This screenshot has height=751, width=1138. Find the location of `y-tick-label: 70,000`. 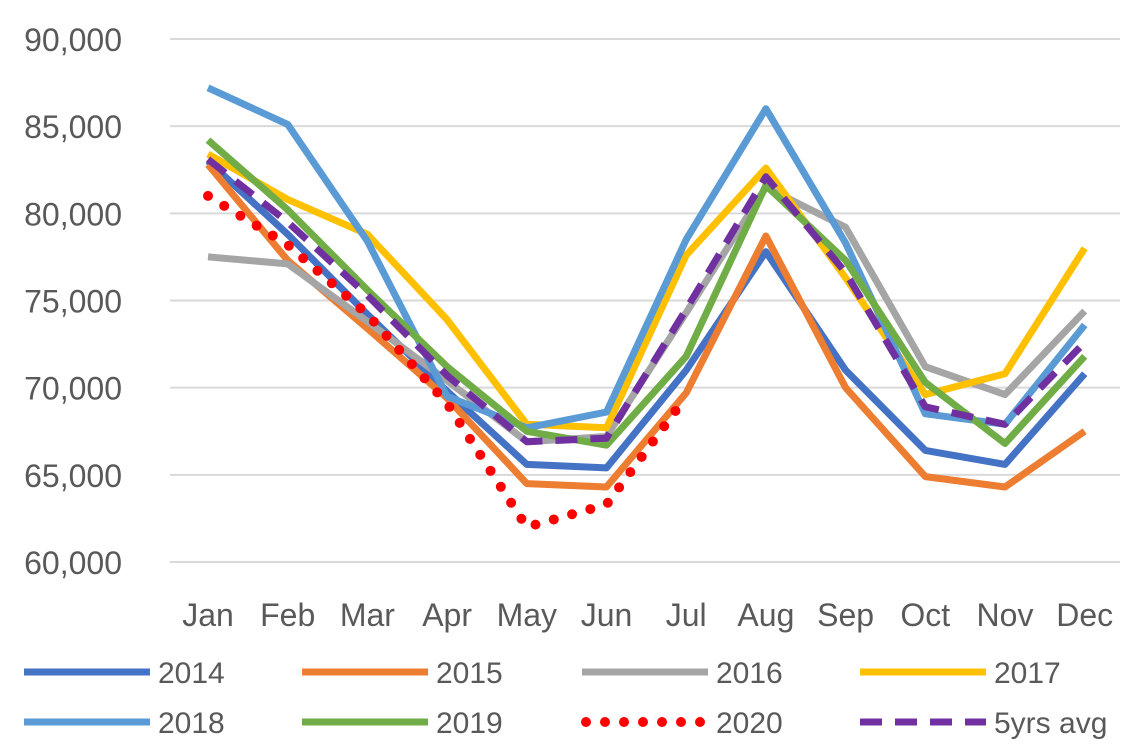

y-tick-label: 70,000 is located at coordinates (73, 389).